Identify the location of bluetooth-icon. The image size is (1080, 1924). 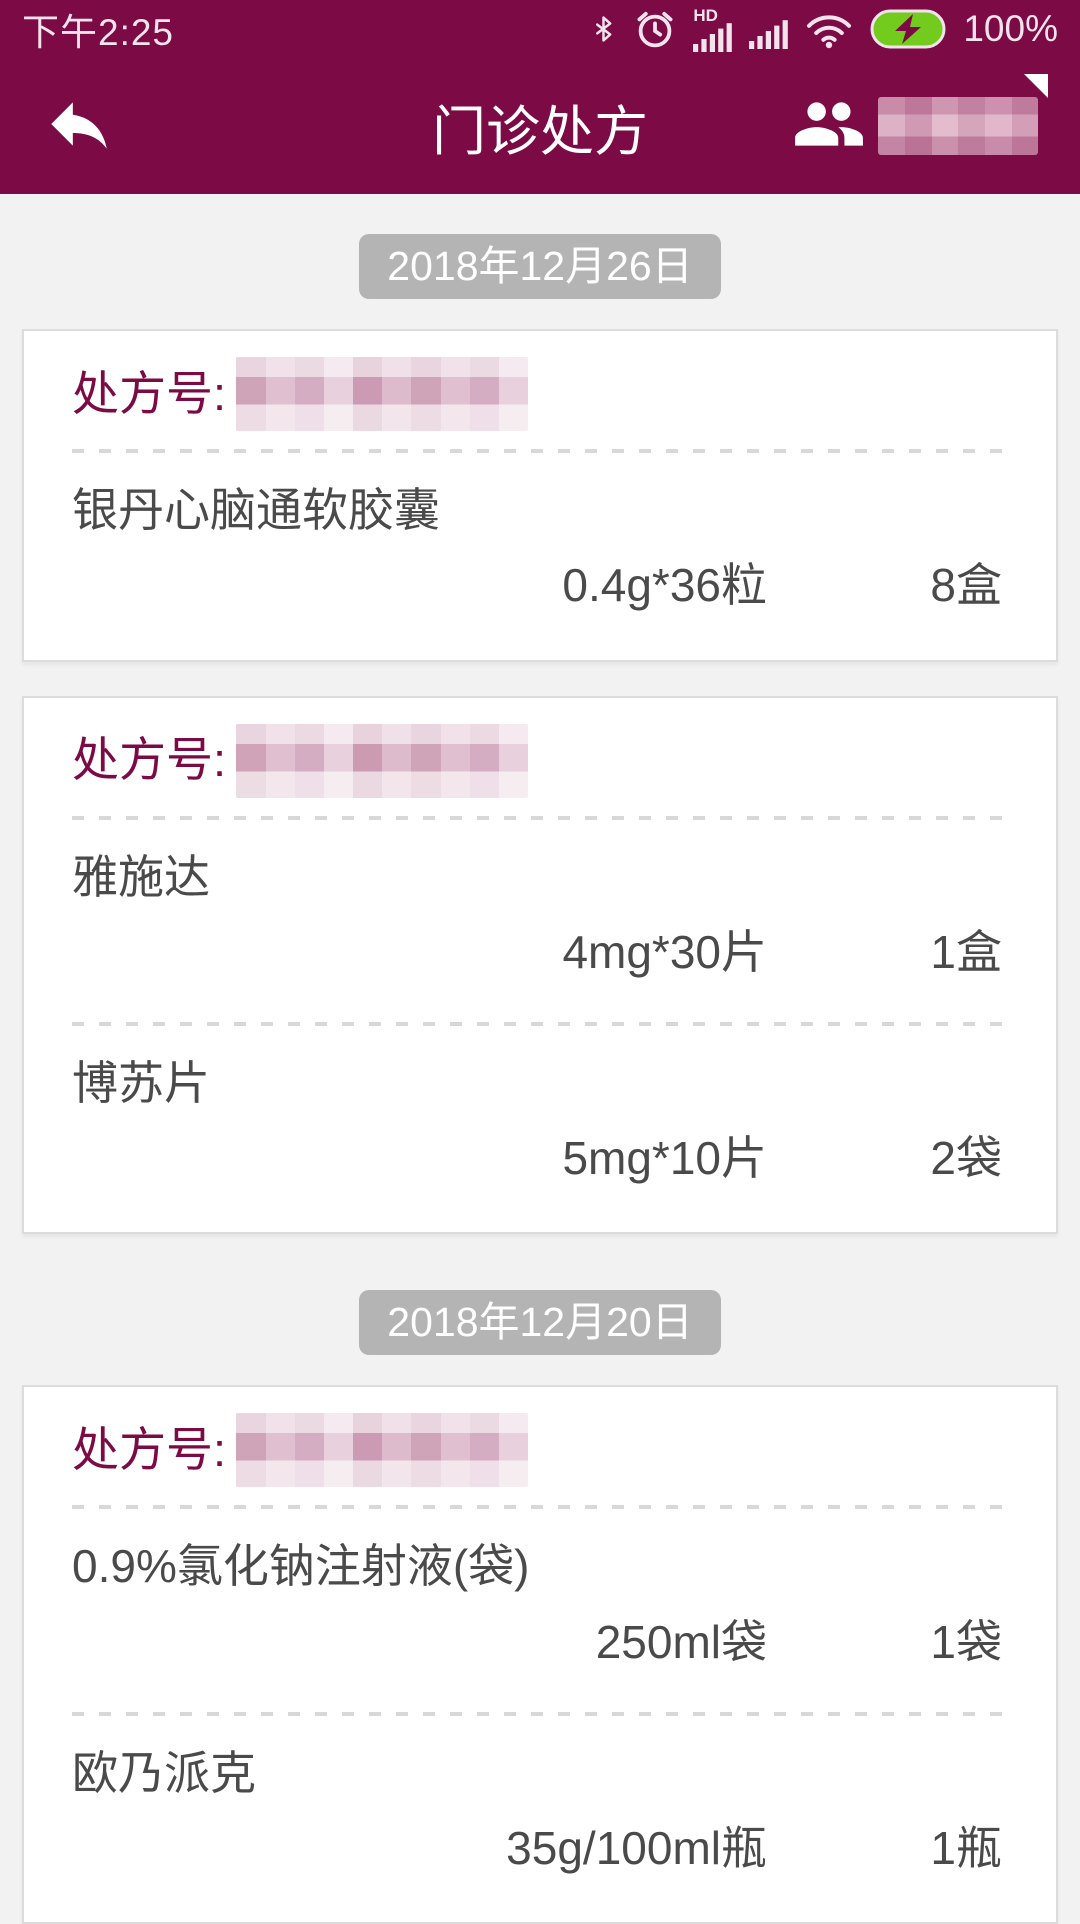
(604, 29).